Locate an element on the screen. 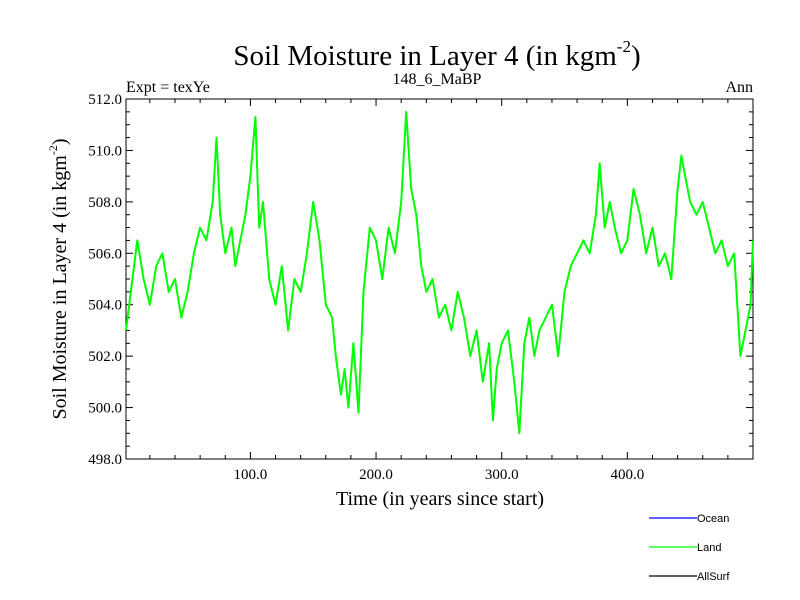 The width and height of the screenshot is (800, 600). legend-label-ocean: Ocean is located at coordinates (713, 519).